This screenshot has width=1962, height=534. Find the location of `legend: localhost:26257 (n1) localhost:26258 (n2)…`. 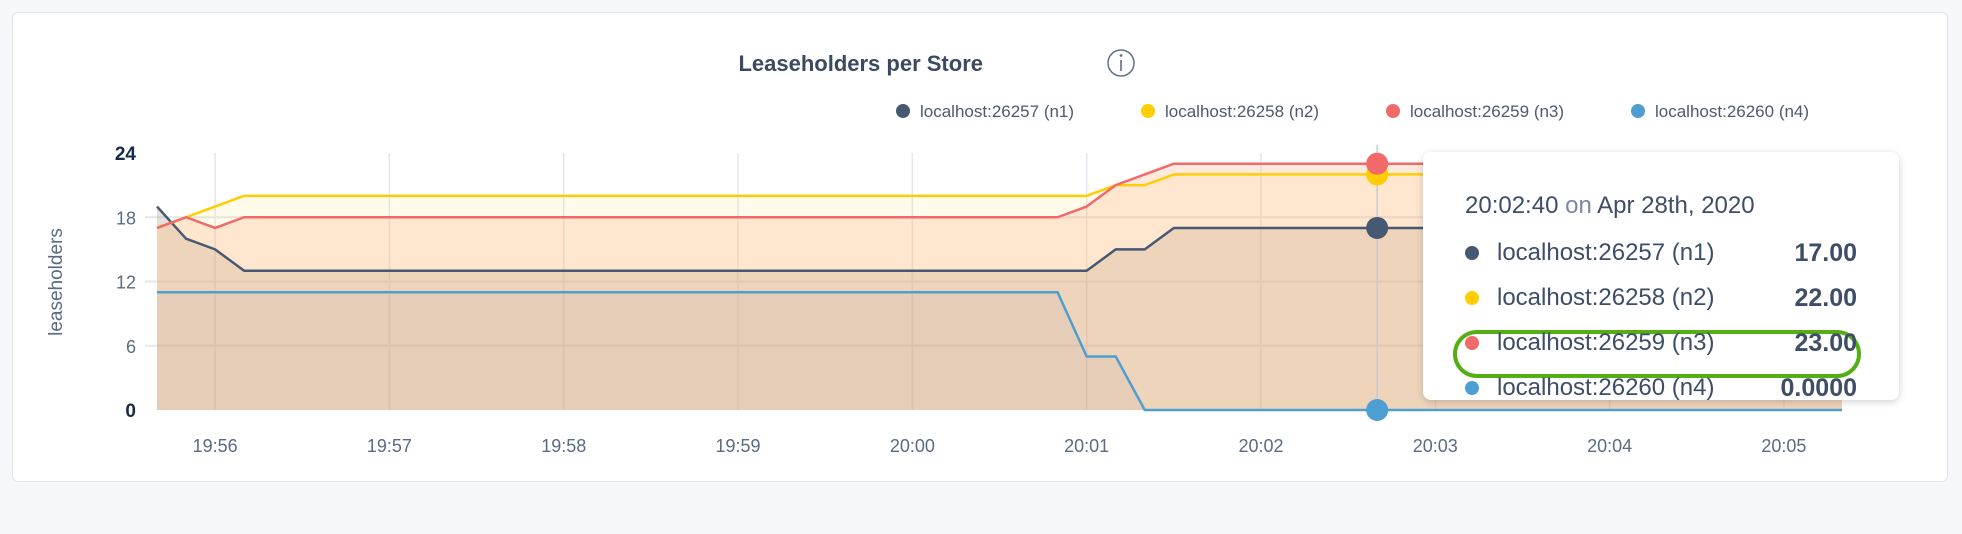

legend: localhost:26257 (n1) localhost:26258 (n2)… is located at coordinates (1352, 111).